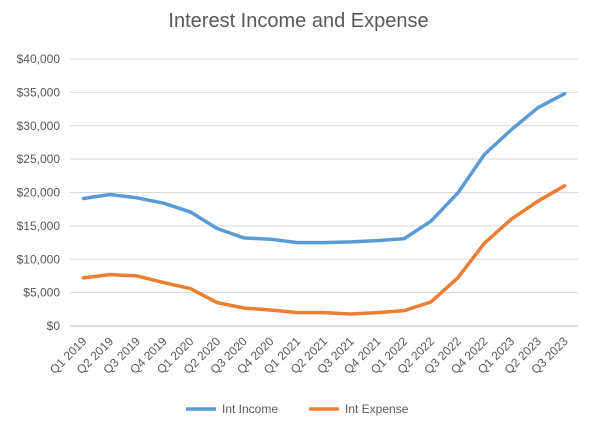  I want to click on y-tick-label: $20,000, so click(39, 193).